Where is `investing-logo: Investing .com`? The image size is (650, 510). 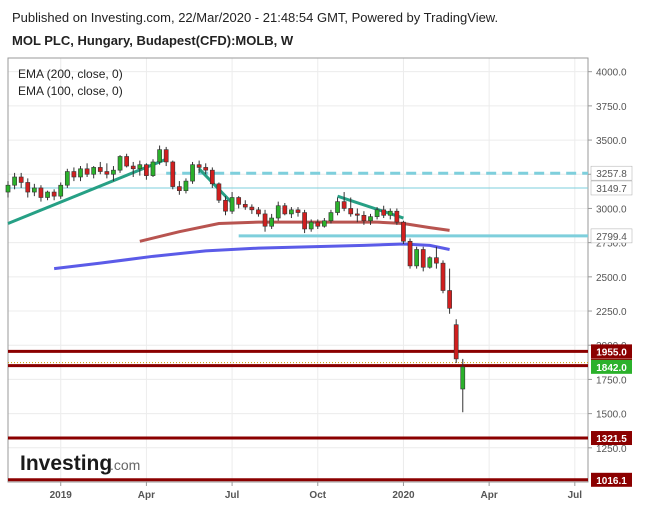 investing-logo: Investing .com is located at coordinates (80, 463).